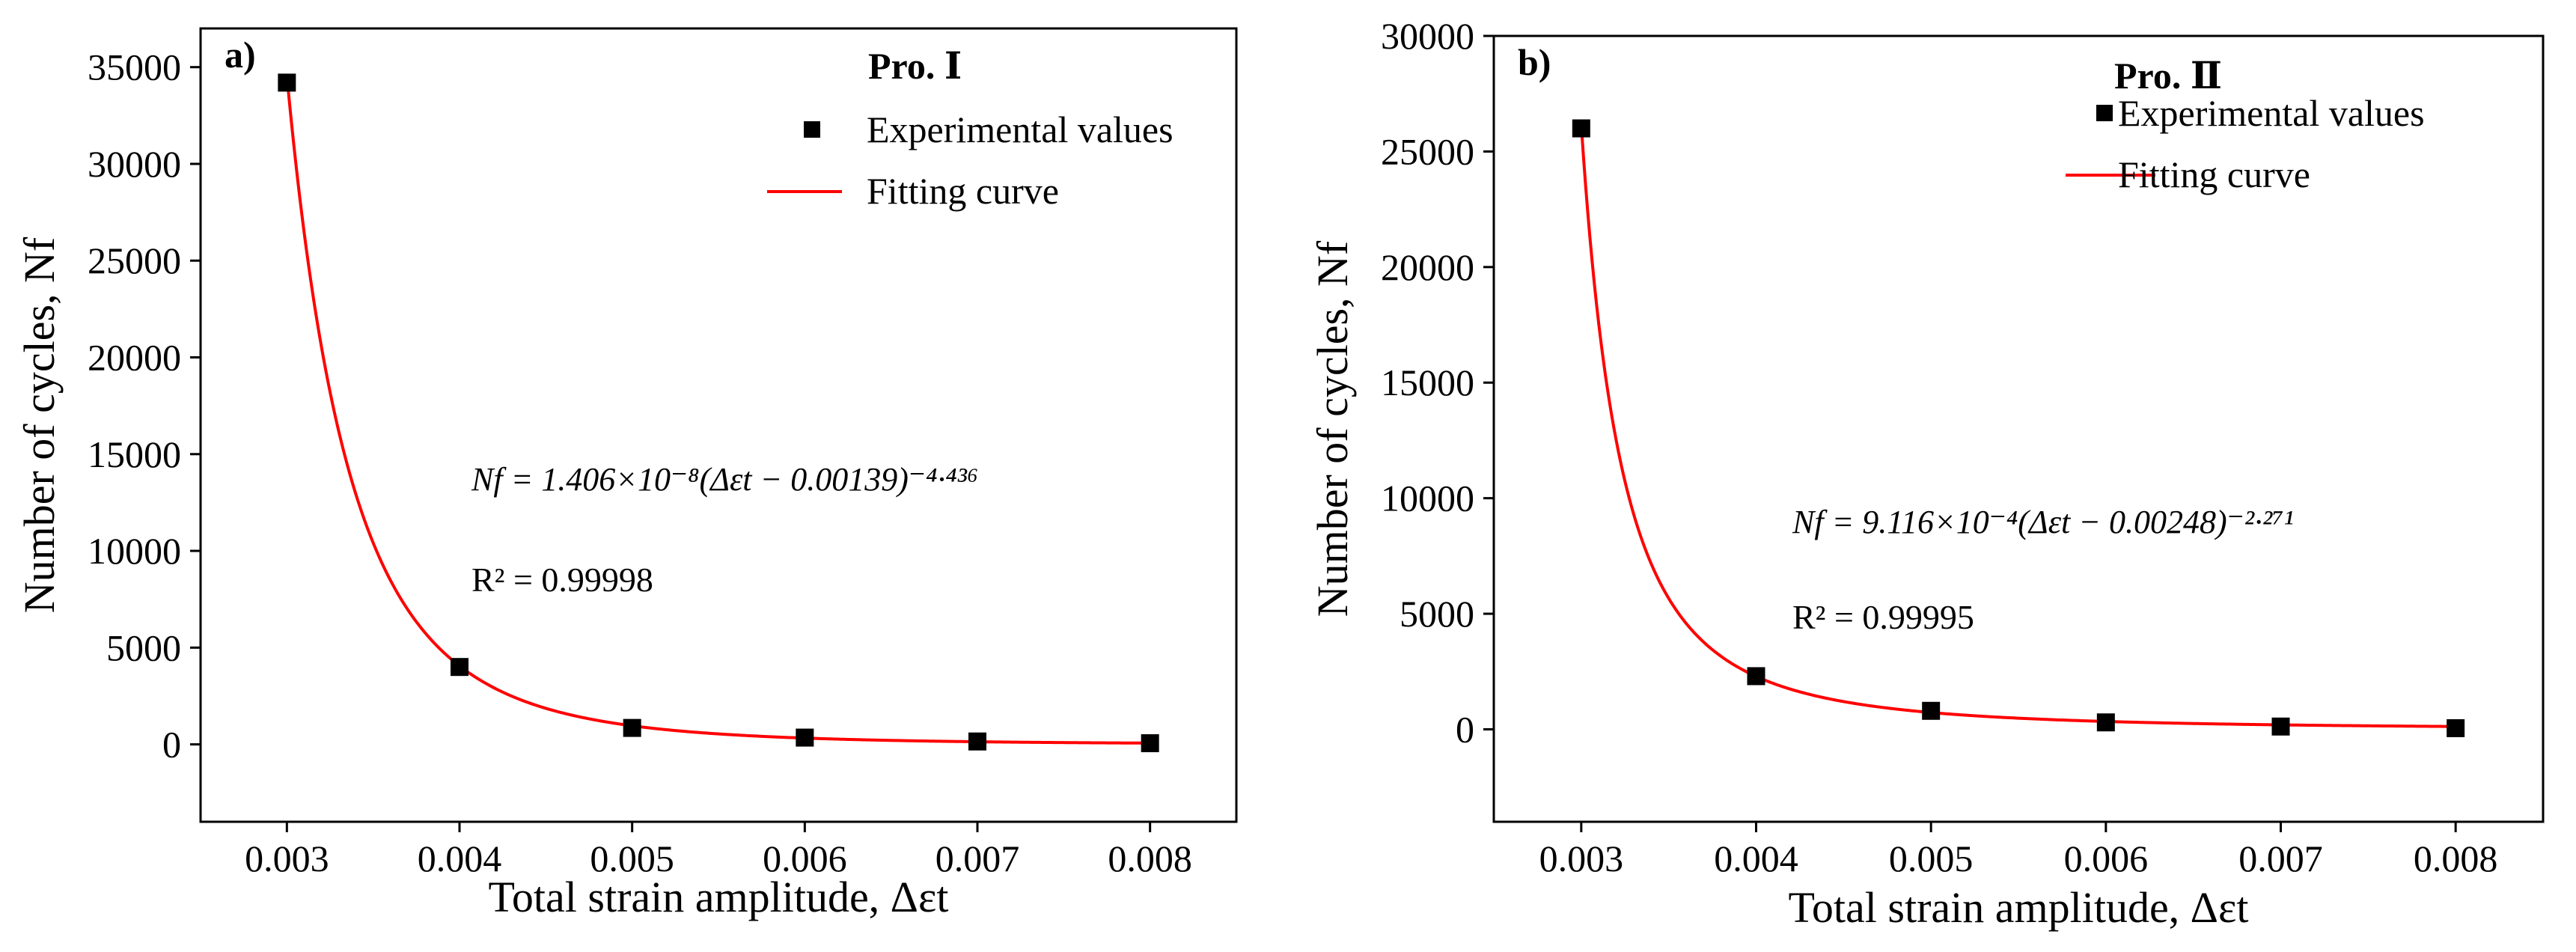 The image size is (2576, 952). What do you see at coordinates (1534, 62) in the screenshot?
I see `panel-label: b)` at bounding box center [1534, 62].